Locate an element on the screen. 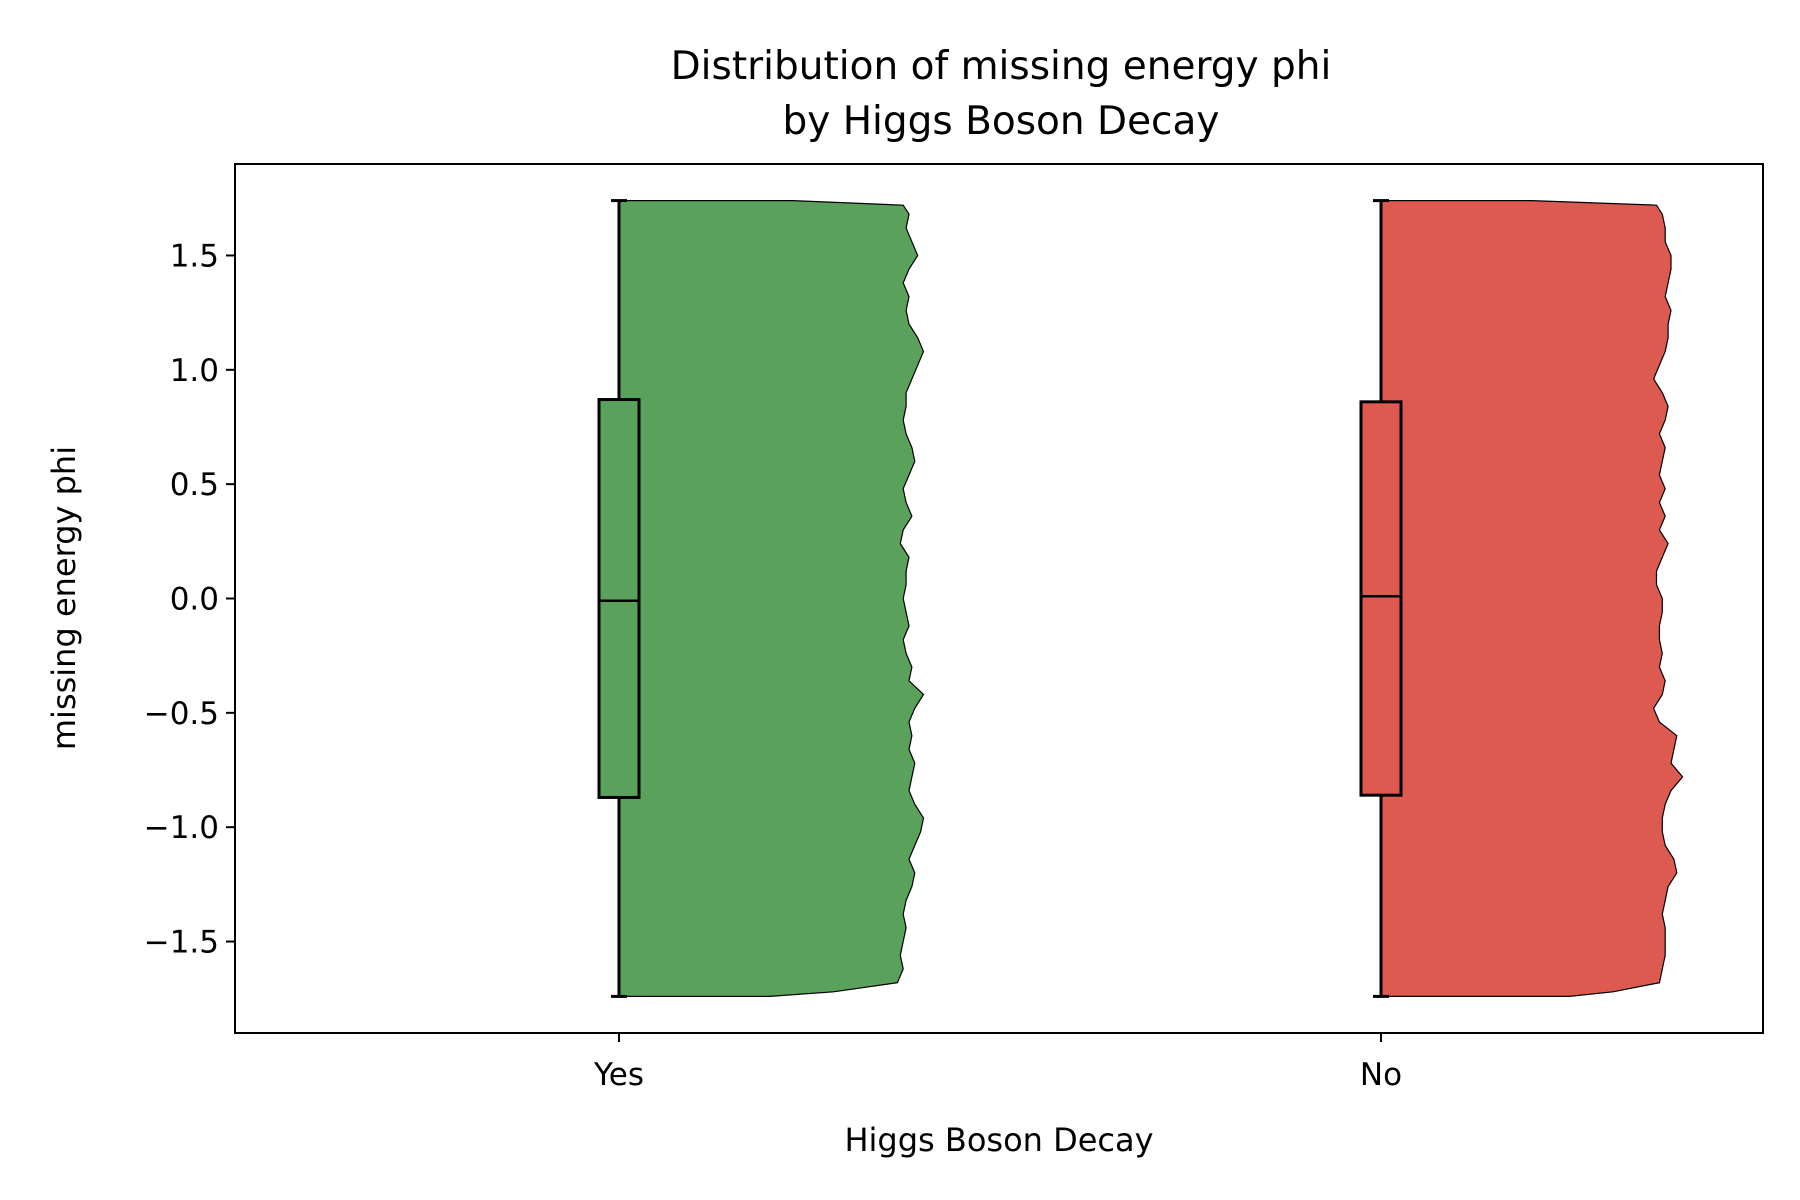 This screenshot has height=1200, width=1800. chart-title-line-2: by Higgs Boson Decay is located at coordinates (1001, 121).